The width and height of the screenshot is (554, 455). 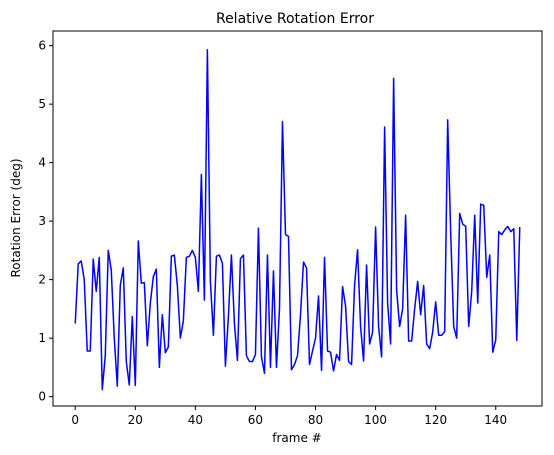 I want to click on x-tick-label: 60, so click(x=255, y=420).